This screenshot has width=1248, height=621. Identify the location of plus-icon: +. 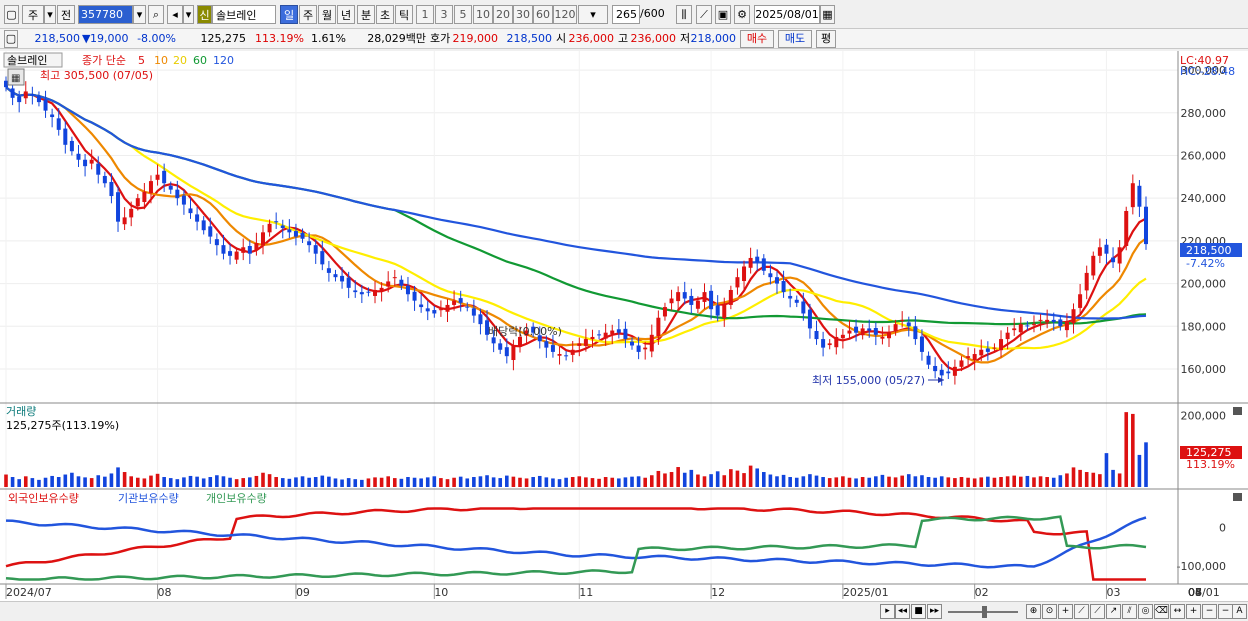
(1193, 611).